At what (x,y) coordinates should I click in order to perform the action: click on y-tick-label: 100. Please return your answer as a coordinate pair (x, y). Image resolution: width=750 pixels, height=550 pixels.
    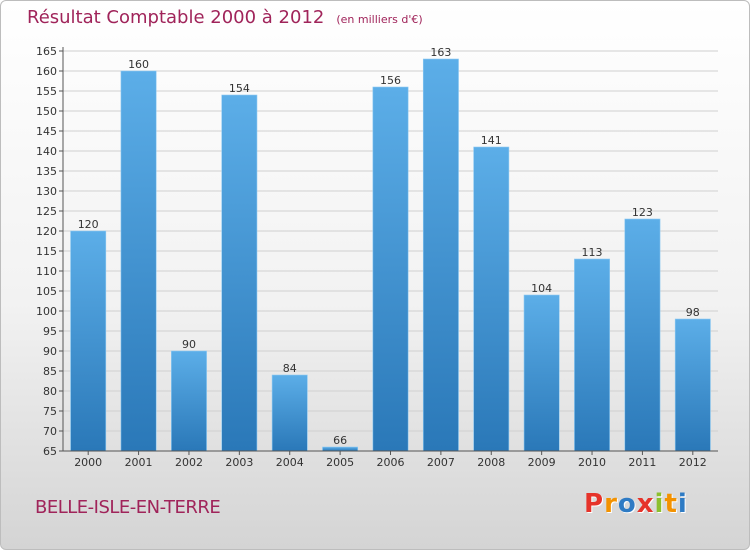
    Looking at the image, I should click on (46, 311).